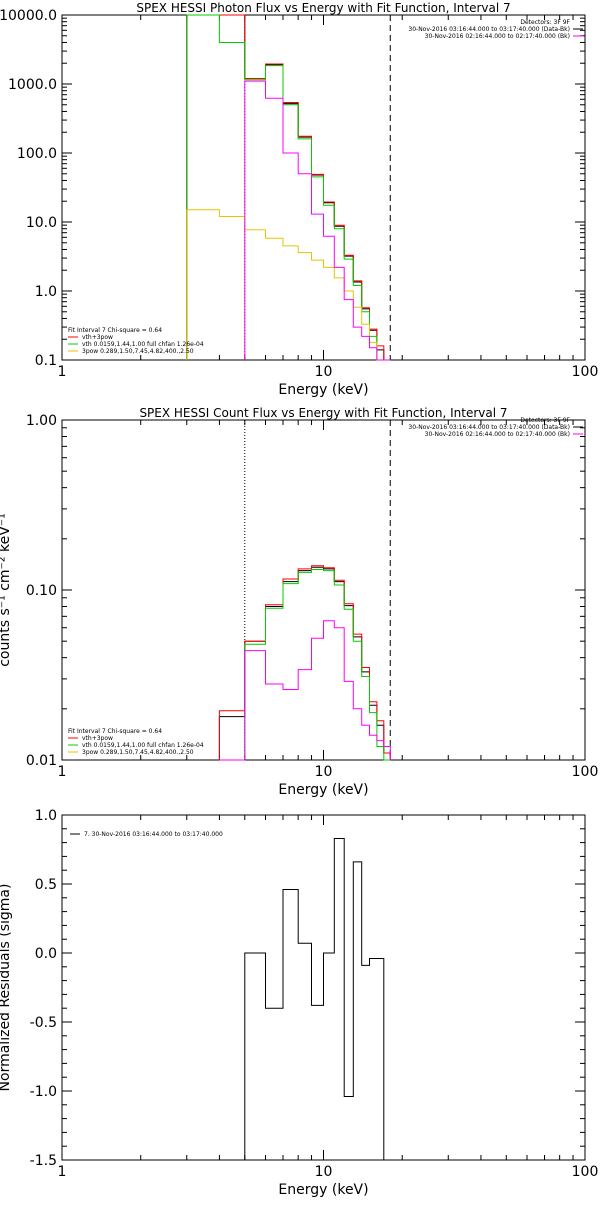  I want to click on p2-y-axis-label: counts s⁻¹ cm⁻² keV⁻¹, so click(6, 590).